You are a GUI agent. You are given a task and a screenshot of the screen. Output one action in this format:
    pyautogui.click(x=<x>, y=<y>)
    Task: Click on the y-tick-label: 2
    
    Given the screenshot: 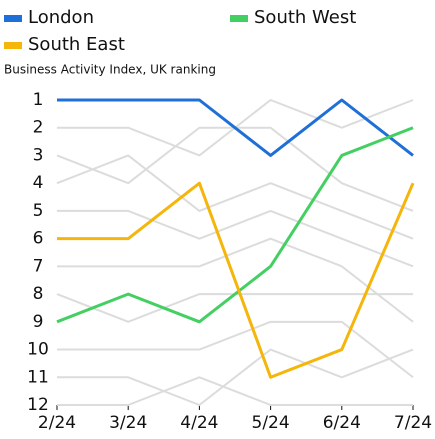 What is the action you would take?
    pyautogui.click(x=38, y=128)
    